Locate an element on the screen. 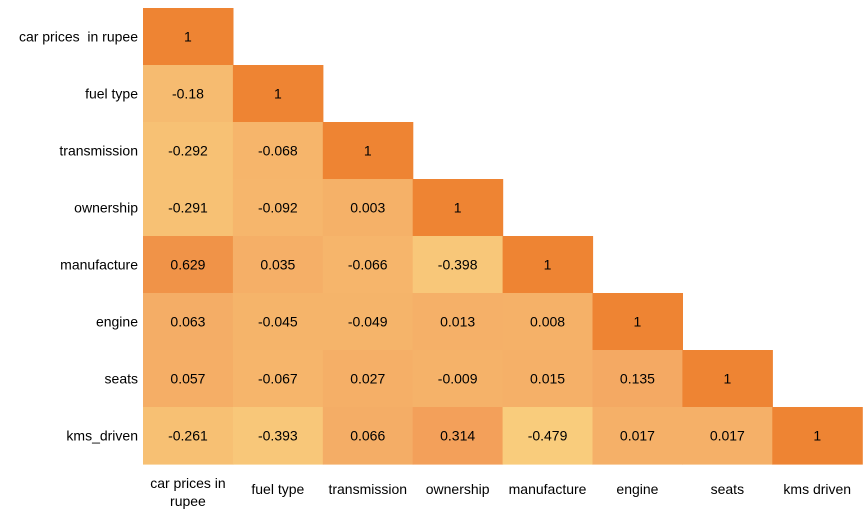 The image size is (865, 518). cell-value-r7-c3: 0.314 is located at coordinates (457, 436).